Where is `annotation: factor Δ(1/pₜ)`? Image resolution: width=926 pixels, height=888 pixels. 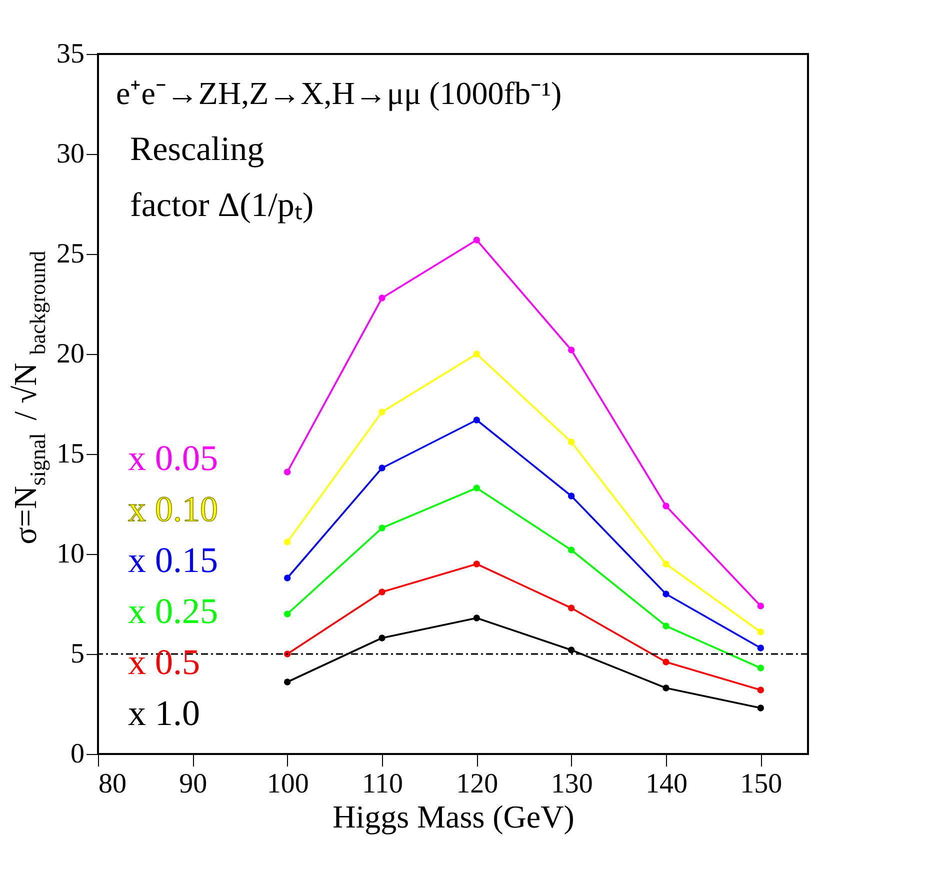 annotation: factor Δ(1/pₜ) is located at coordinates (222, 205).